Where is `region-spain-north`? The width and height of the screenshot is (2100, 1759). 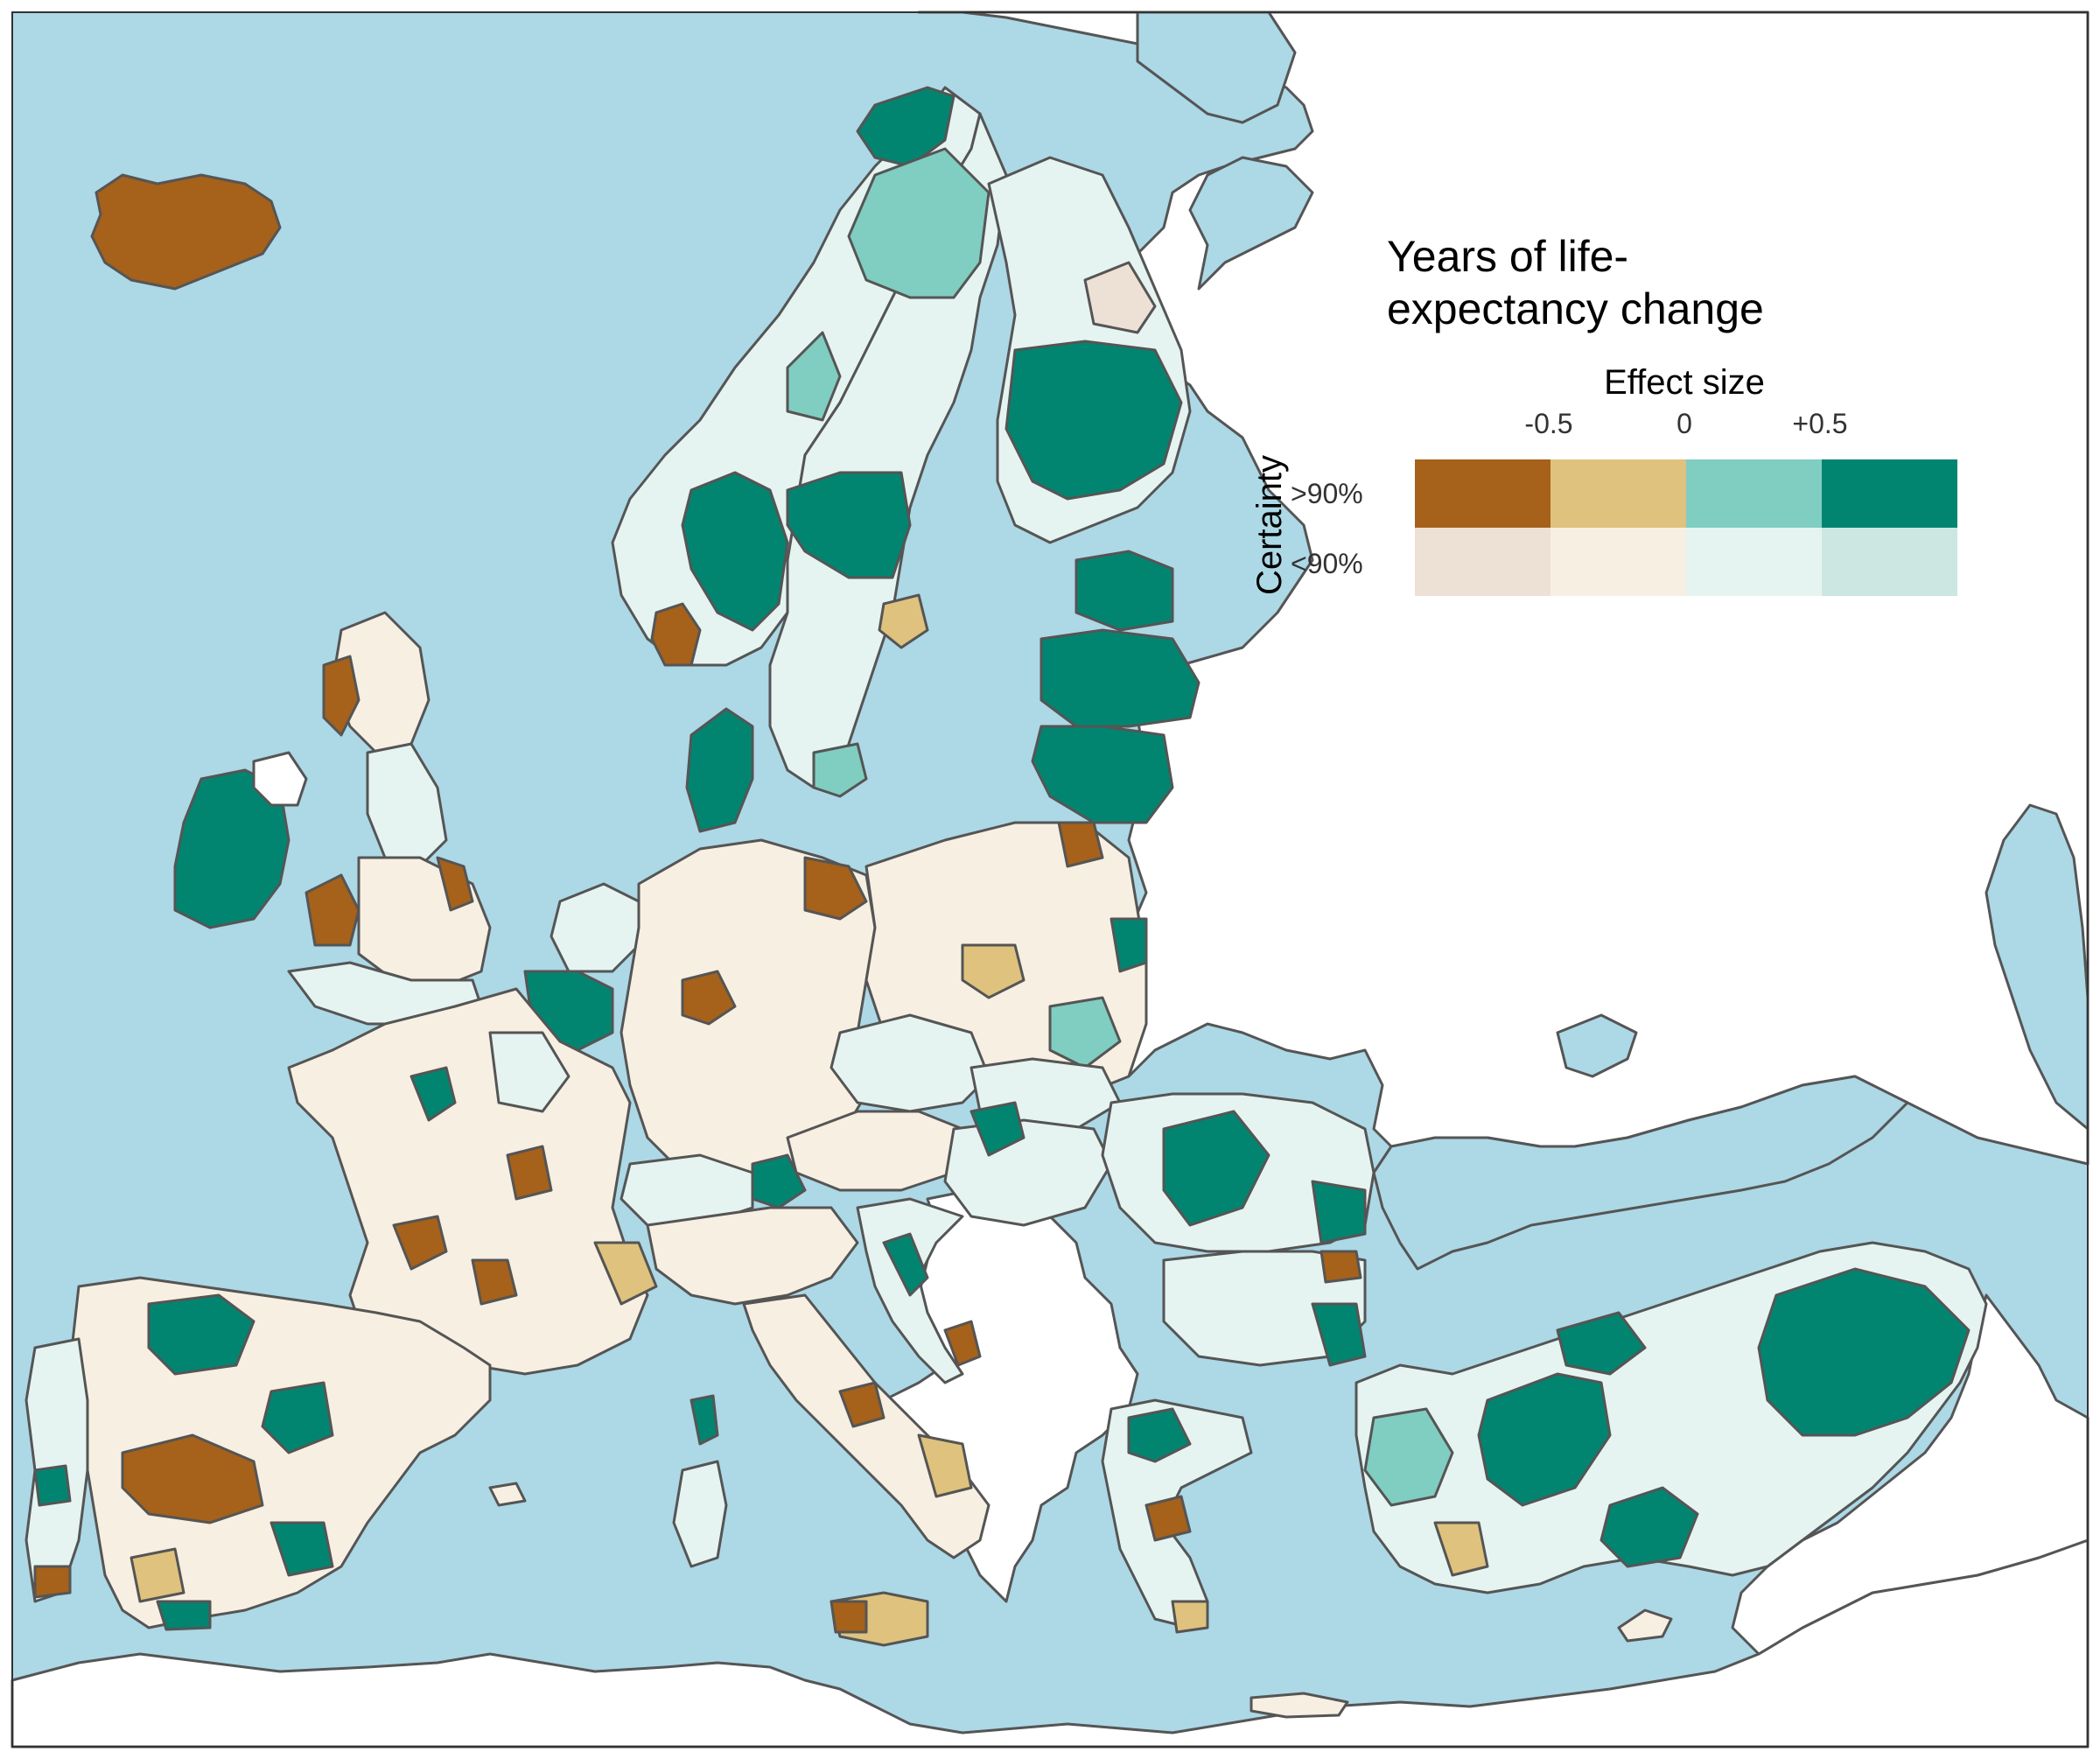 region-spain-north is located at coordinates (201, 1335).